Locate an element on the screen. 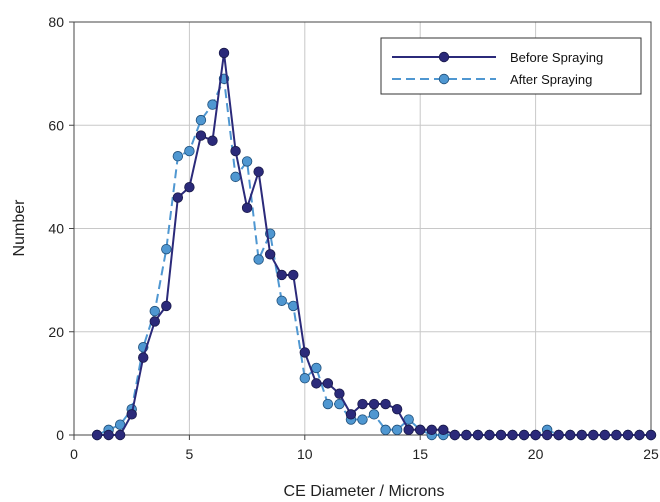  y-tick-label: 80 is located at coordinates (56, 22).